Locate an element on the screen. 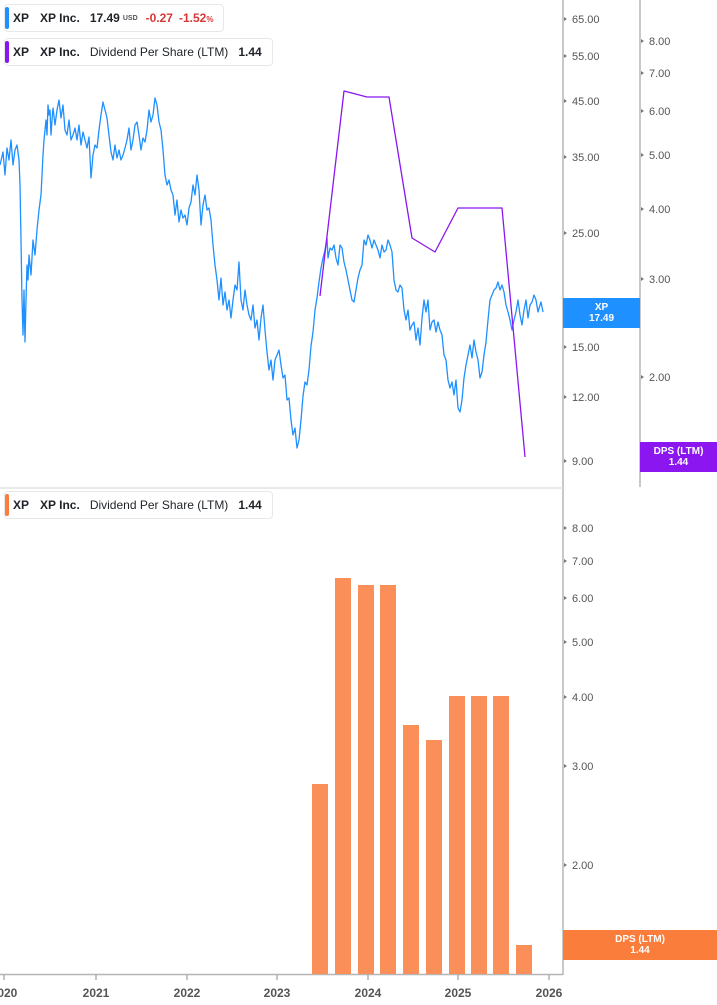 The image size is (717, 1005). svg-text: 65.00 is located at coordinates (586, 20).